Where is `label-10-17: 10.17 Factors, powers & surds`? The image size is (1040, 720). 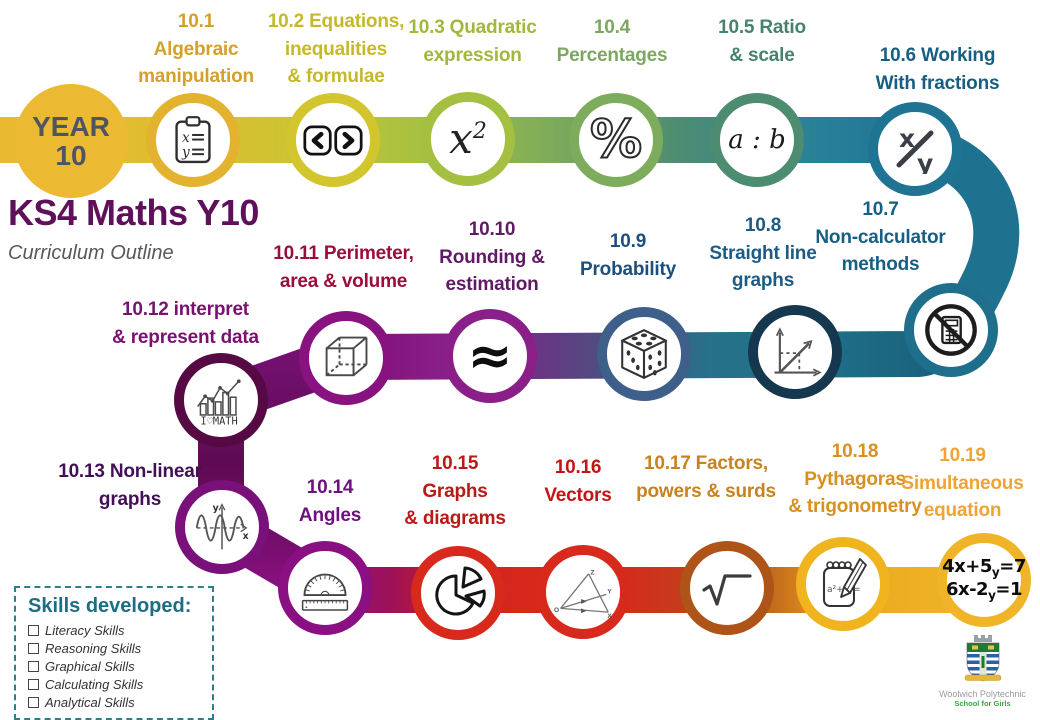
label-10-17: 10.17 Factors, powers & surds is located at coordinates (706, 477).